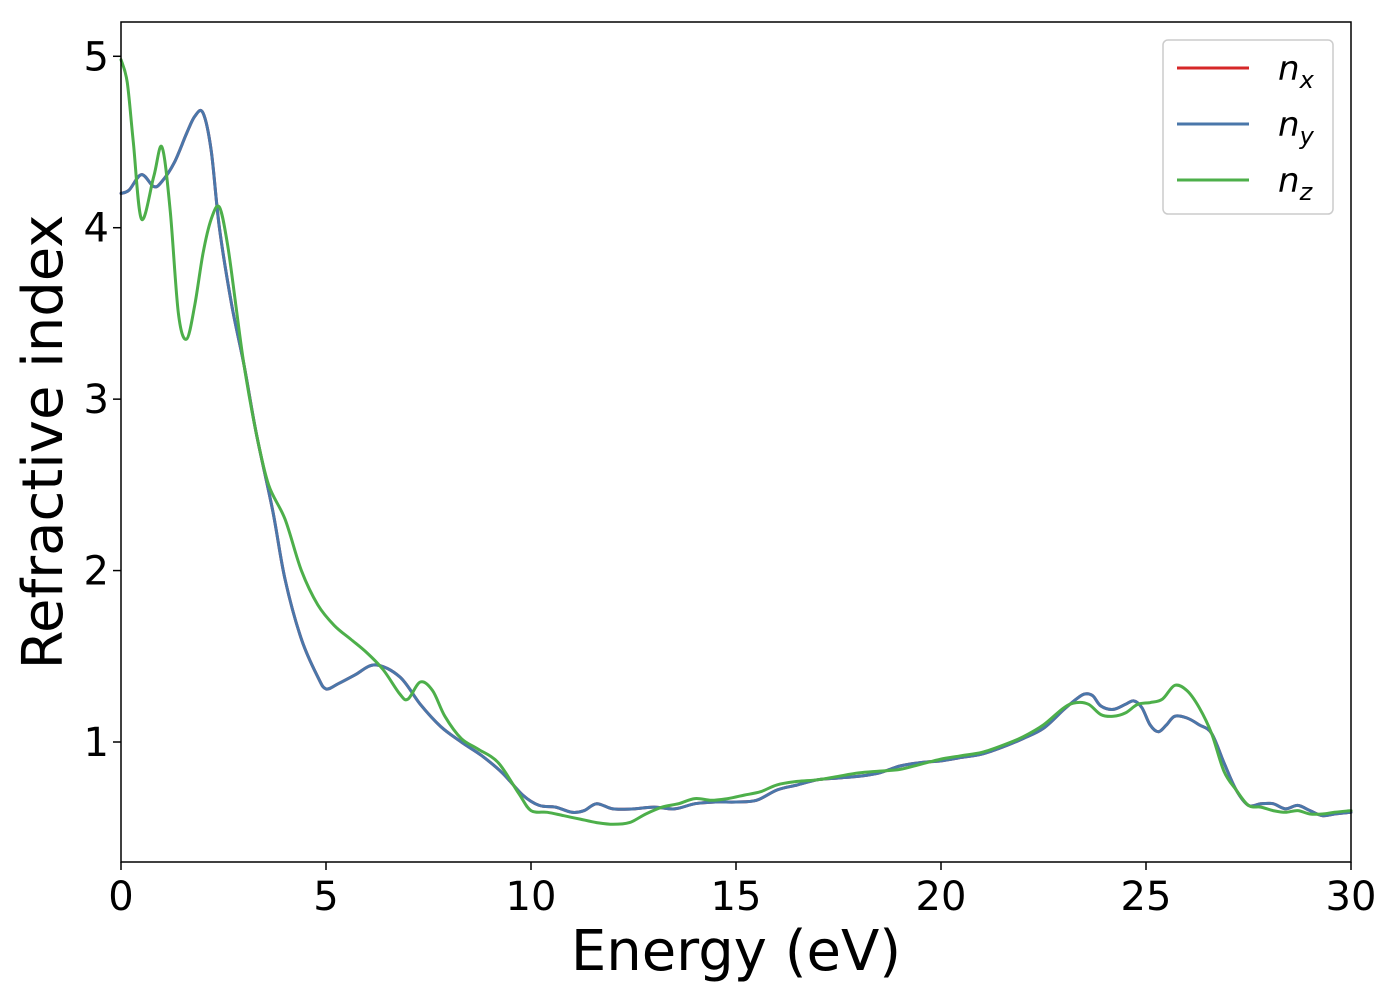 Image resolution: width=1400 pixels, height=1000 pixels. Describe the element at coordinates (941, 897) in the screenshot. I see `x-tick-label: 20` at that location.